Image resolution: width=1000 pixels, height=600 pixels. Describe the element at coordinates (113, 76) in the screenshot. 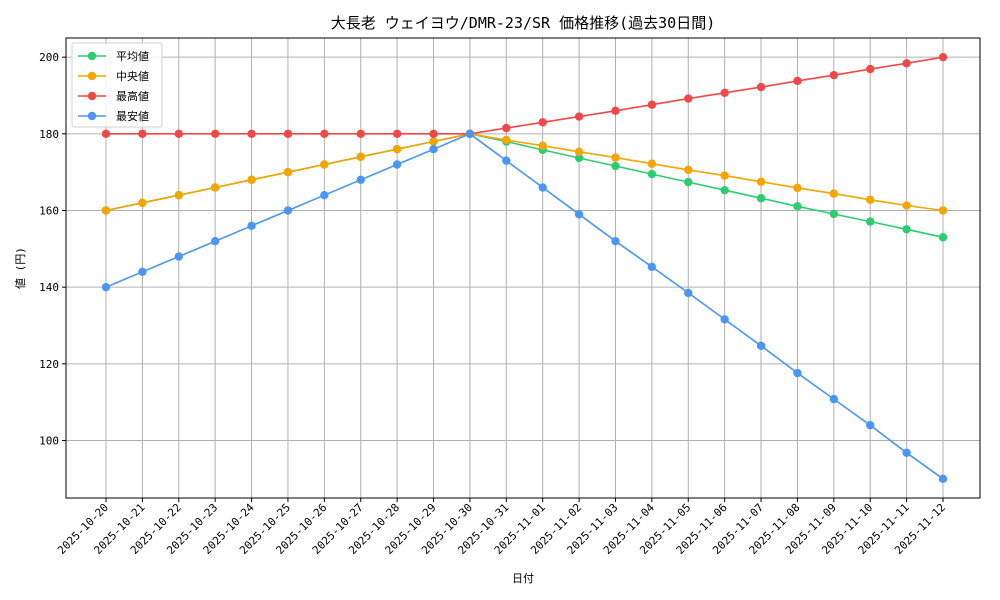

I see `legend-item: 中央値` at that location.